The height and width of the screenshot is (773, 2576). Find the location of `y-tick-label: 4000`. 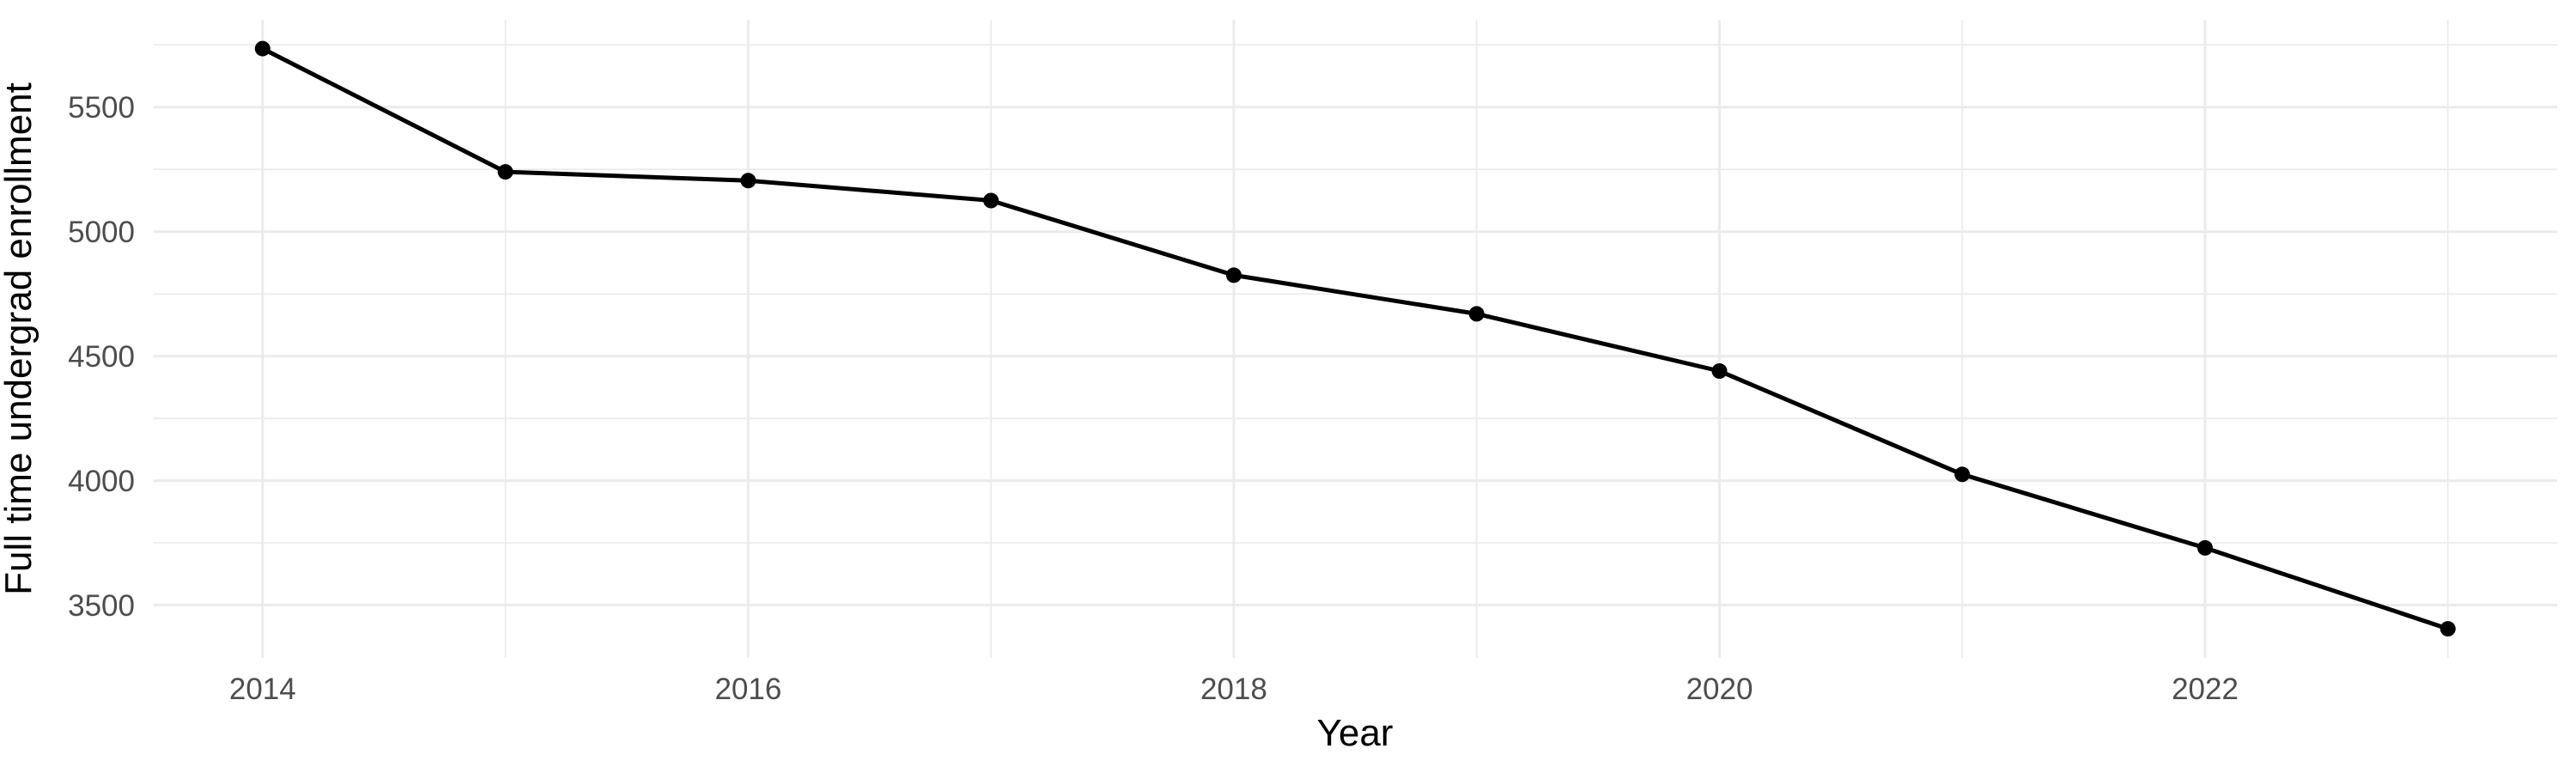

y-tick-label: 4000 is located at coordinates (101, 481).